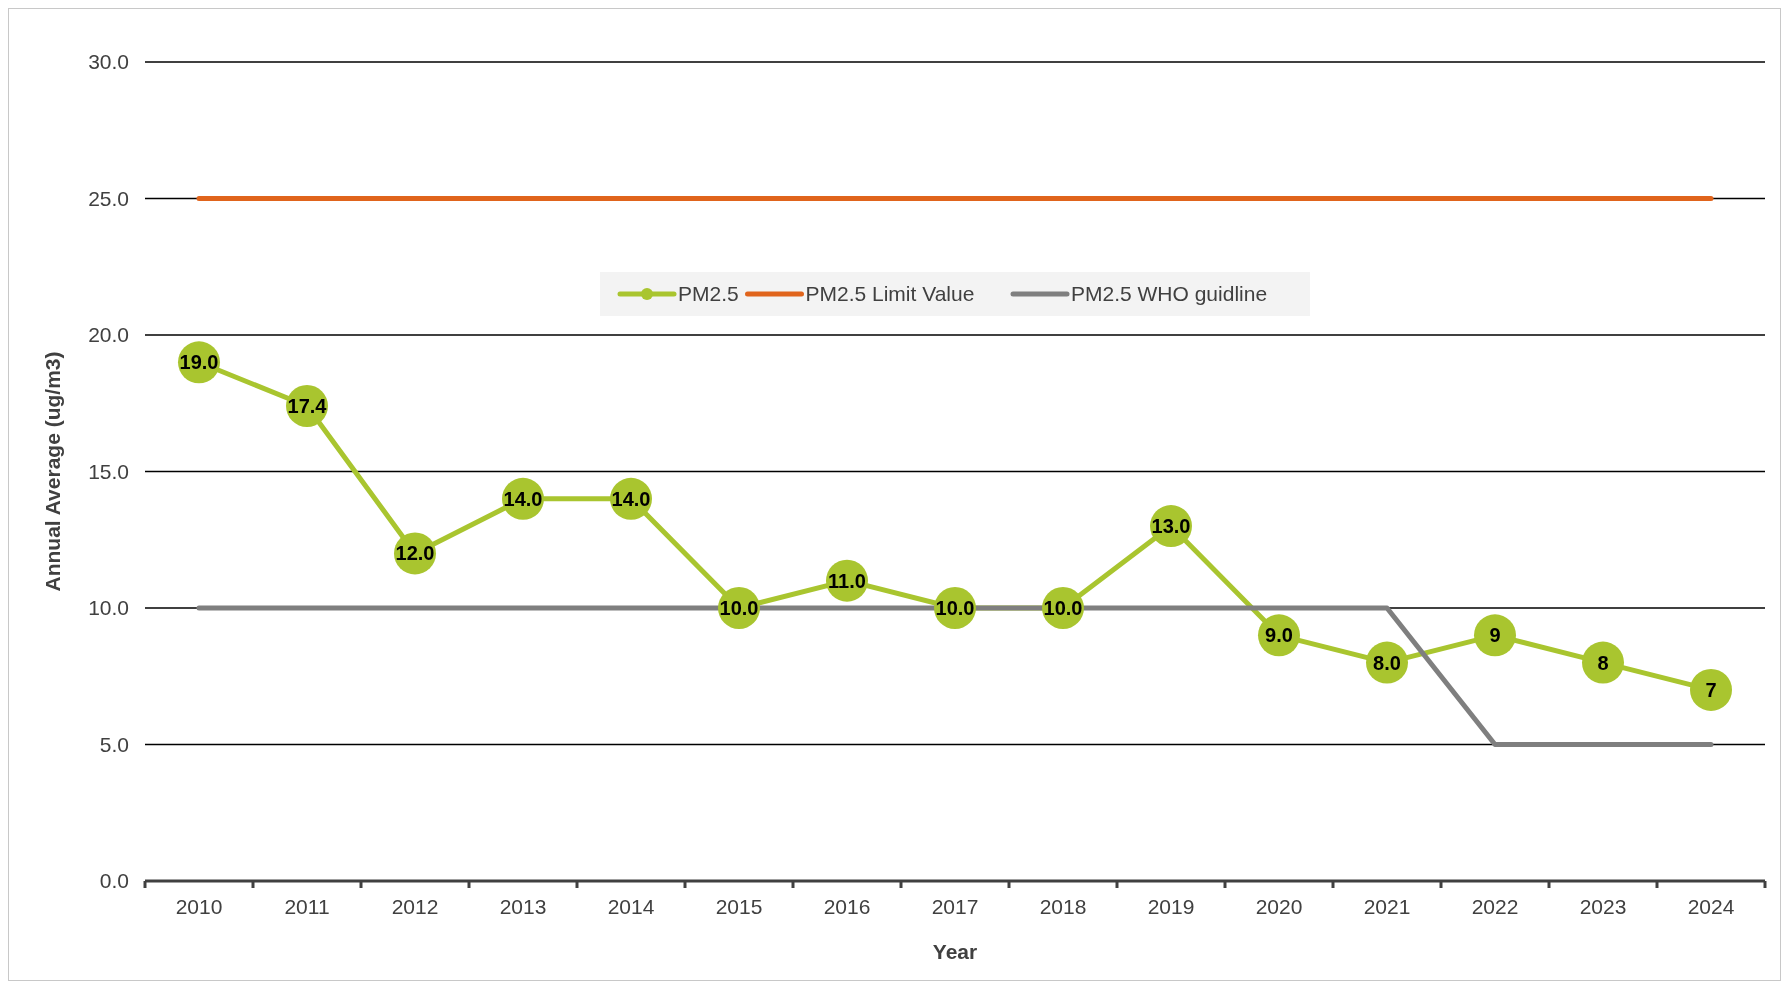  I want to click on x-tick-label: 2013, so click(523, 906).